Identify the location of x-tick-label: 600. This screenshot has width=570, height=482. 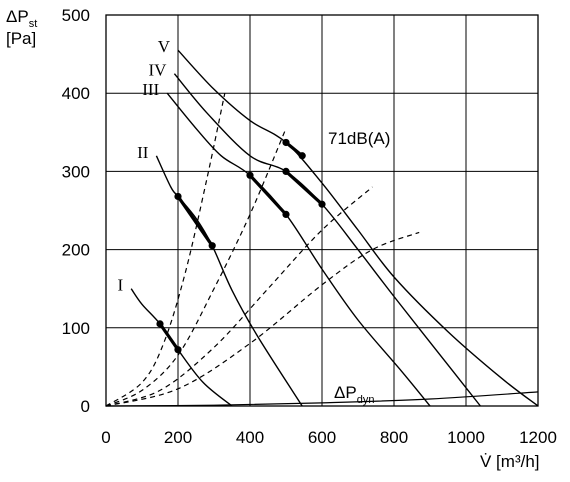
(322, 437).